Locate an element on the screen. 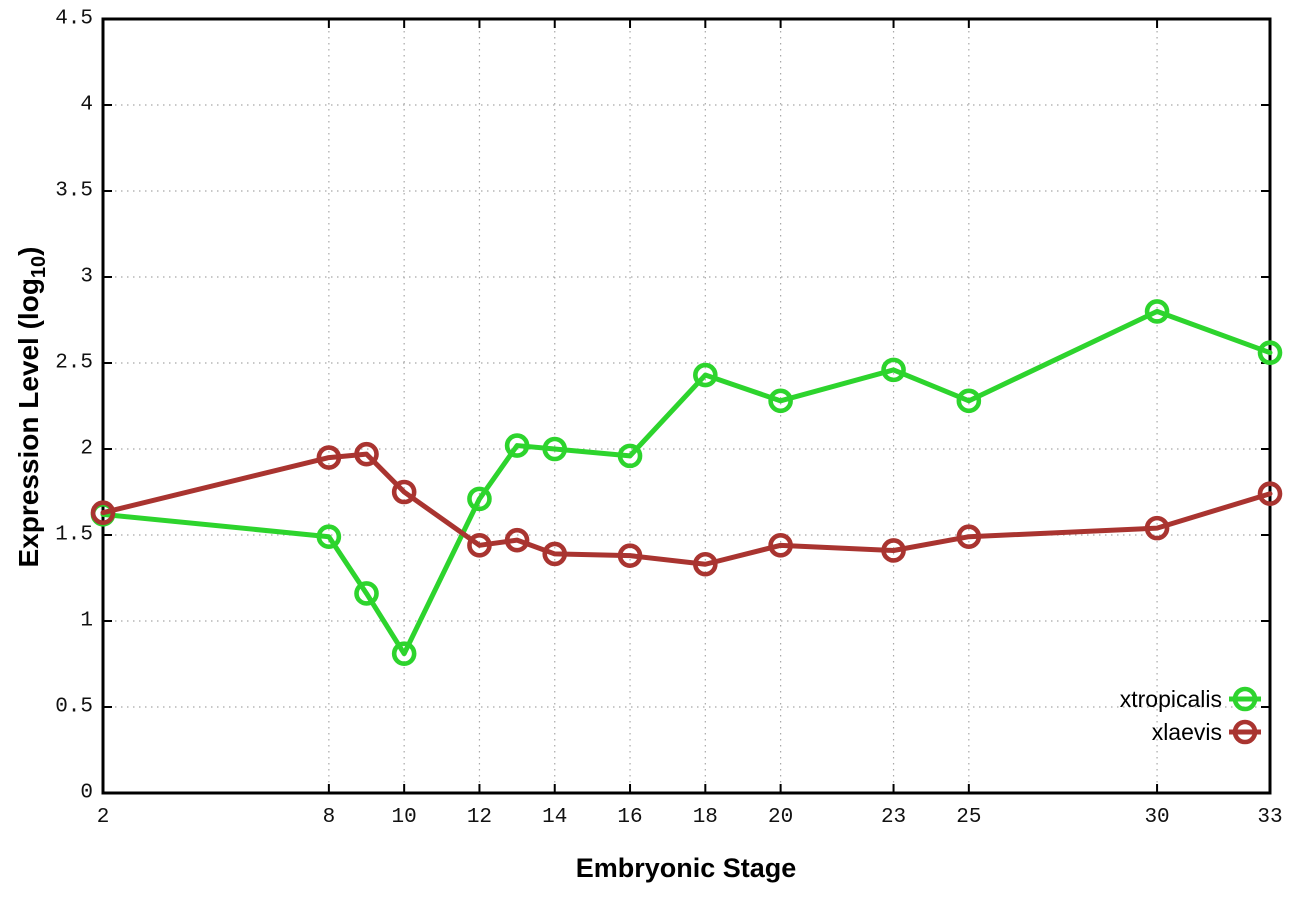 This screenshot has width=1296, height=907. y-tick-label-1: 1 is located at coordinates (86, 621).